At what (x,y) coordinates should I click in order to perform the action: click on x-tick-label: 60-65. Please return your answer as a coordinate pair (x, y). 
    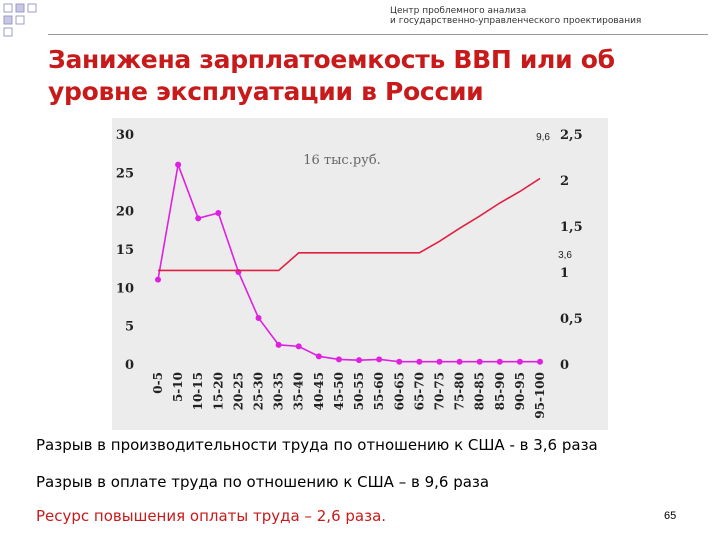
    Looking at the image, I should click on (399, 391).